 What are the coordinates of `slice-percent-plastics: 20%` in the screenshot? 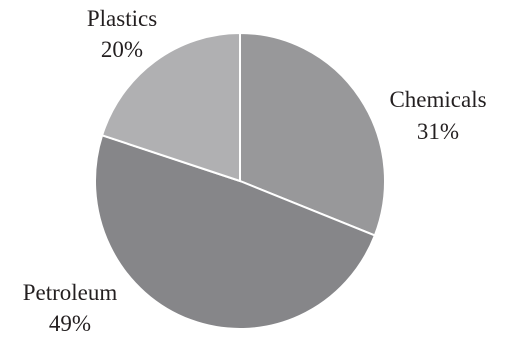 It's located at (122, 49).